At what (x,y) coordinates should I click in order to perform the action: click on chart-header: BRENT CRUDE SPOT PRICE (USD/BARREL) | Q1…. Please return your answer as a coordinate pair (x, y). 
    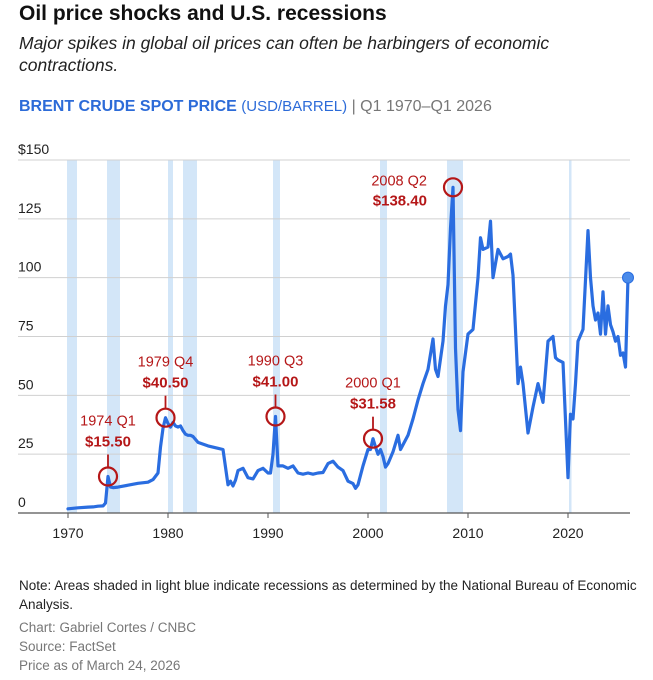
    Looking at the image, I should click on (255, 107).